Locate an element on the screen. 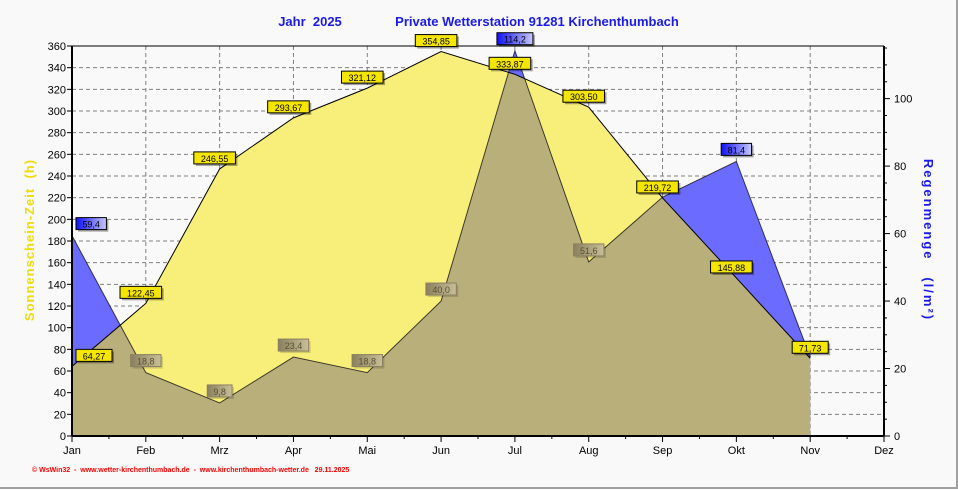 This screenshot has width=958, height=490. label-text: 71,73 is located at coordinates (810, 348).